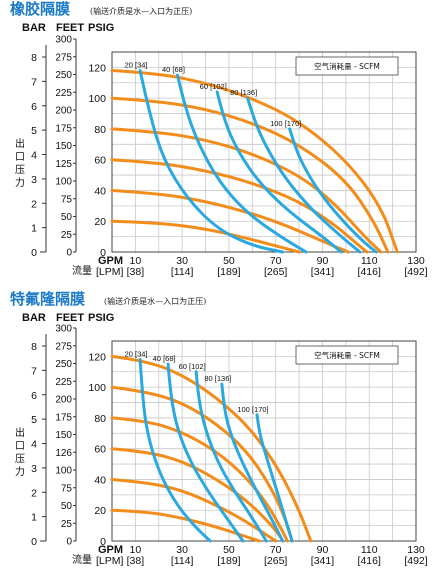 Image resolution: width=447 pixels, height=579 pixels. I want to click on x-tick-lpm: [189], so click(228, 561).